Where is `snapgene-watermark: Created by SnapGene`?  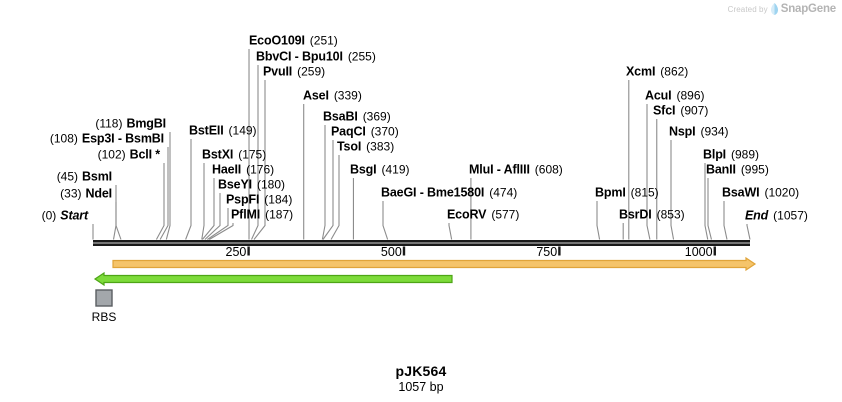
snapgene-watermark: Created by SnapGene is located at coordinates (782, 9).